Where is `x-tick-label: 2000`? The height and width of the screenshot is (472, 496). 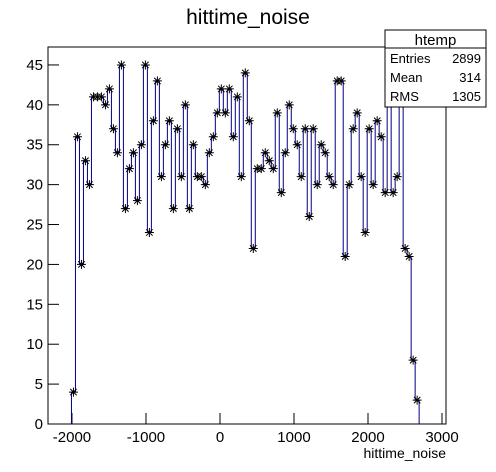 x-tick-label: 2000 is located at coordinates (367, 437).